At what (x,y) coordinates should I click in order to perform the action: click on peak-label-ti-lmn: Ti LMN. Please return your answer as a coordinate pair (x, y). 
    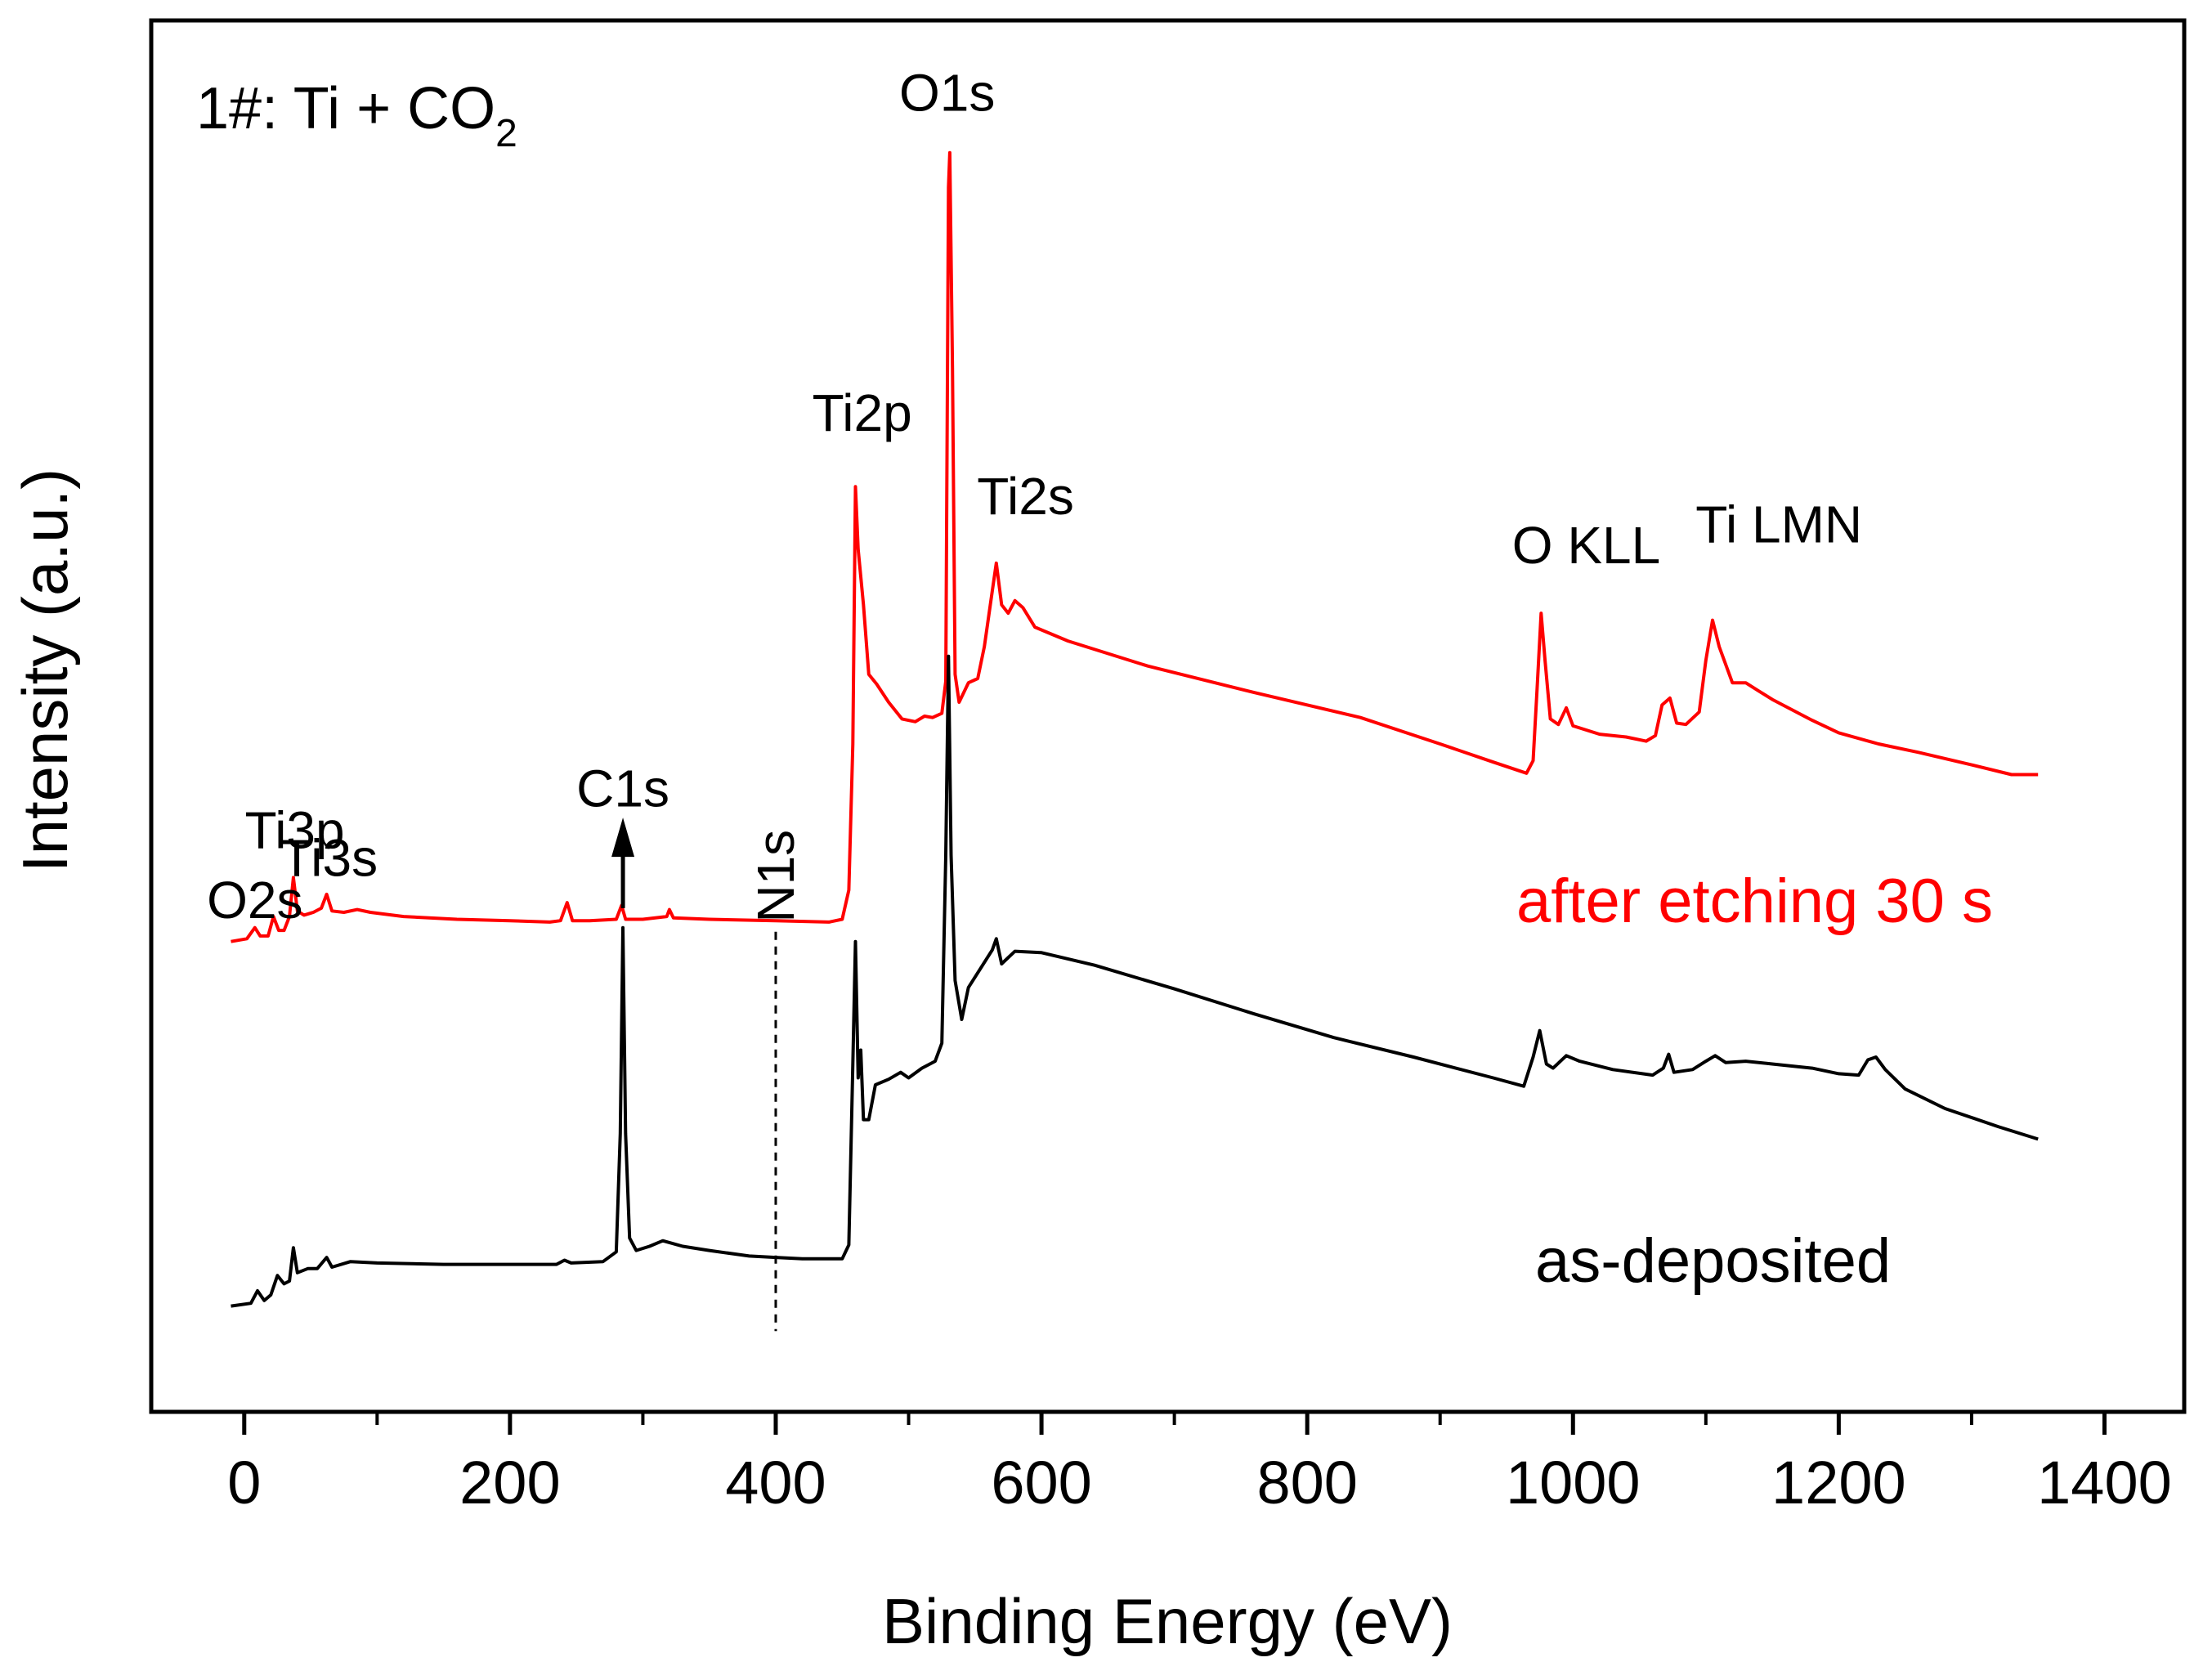
    Looking at the image, I should click on (1778, 524).